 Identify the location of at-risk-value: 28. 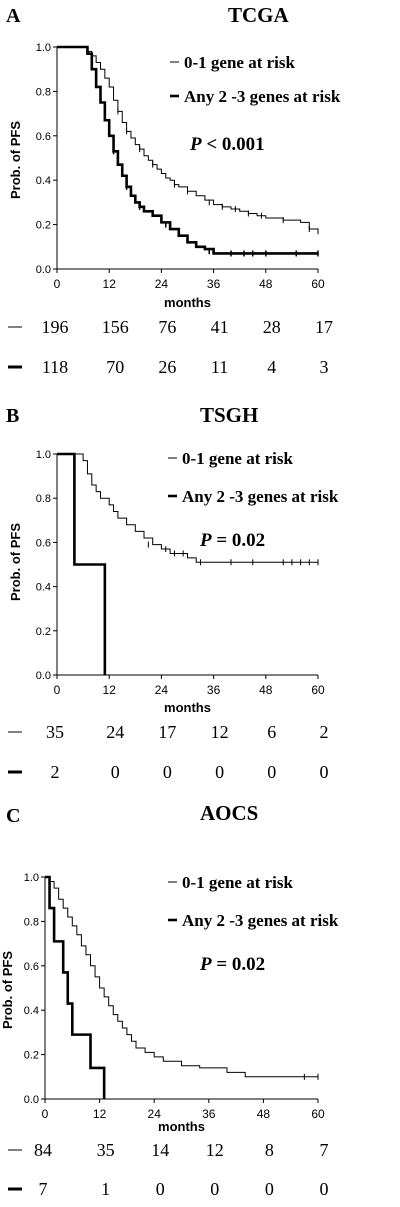
(272, 327).